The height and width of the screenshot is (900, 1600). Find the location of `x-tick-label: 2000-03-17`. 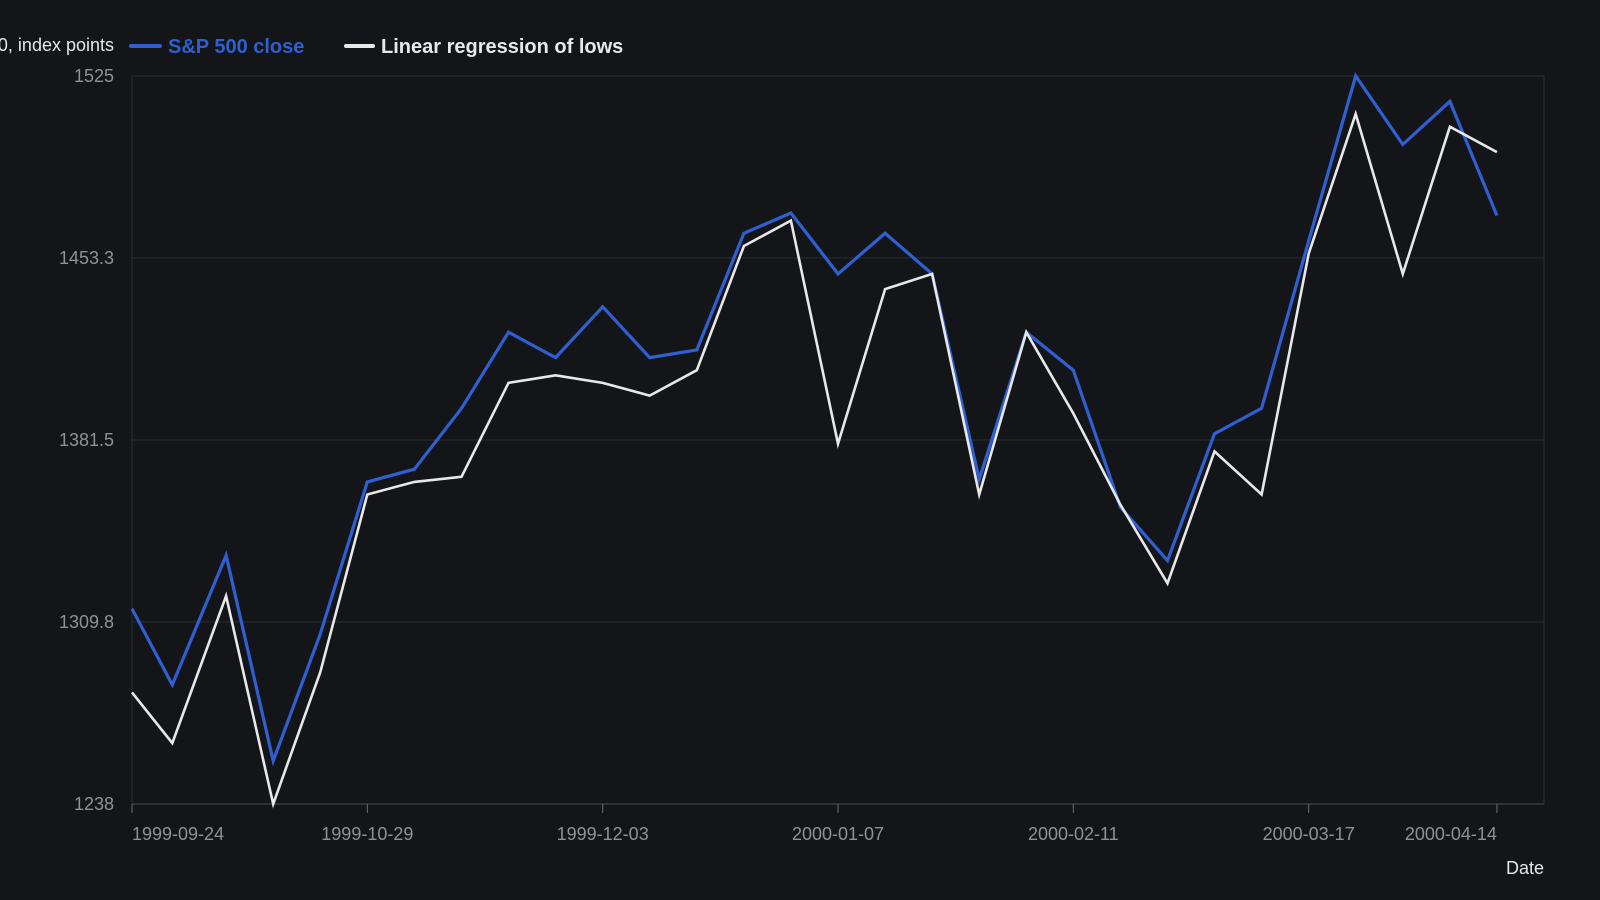

x-tick-label: 2000-03-17 is located at coordinates (1309, 834).